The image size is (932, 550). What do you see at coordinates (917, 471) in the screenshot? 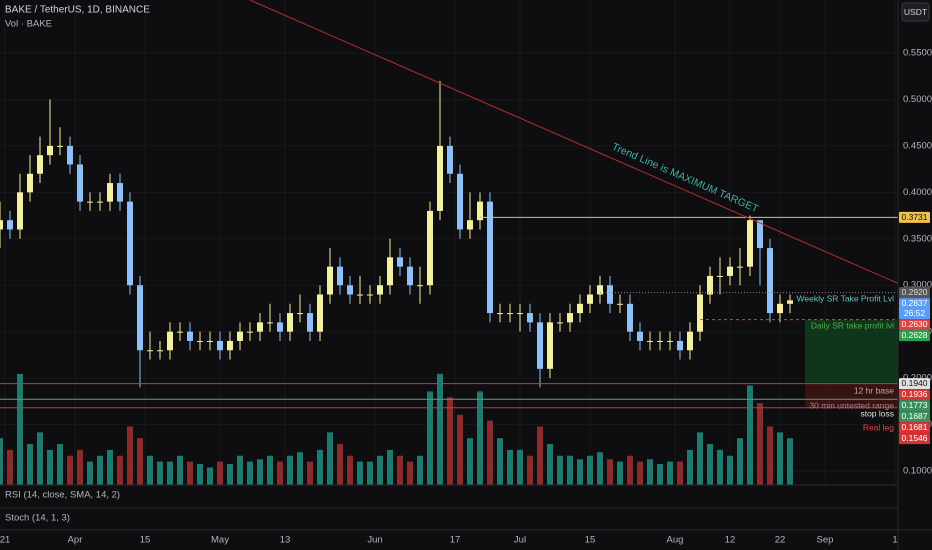
I see `y-tick-label: 0.1000` at bounding box center [917, 471].